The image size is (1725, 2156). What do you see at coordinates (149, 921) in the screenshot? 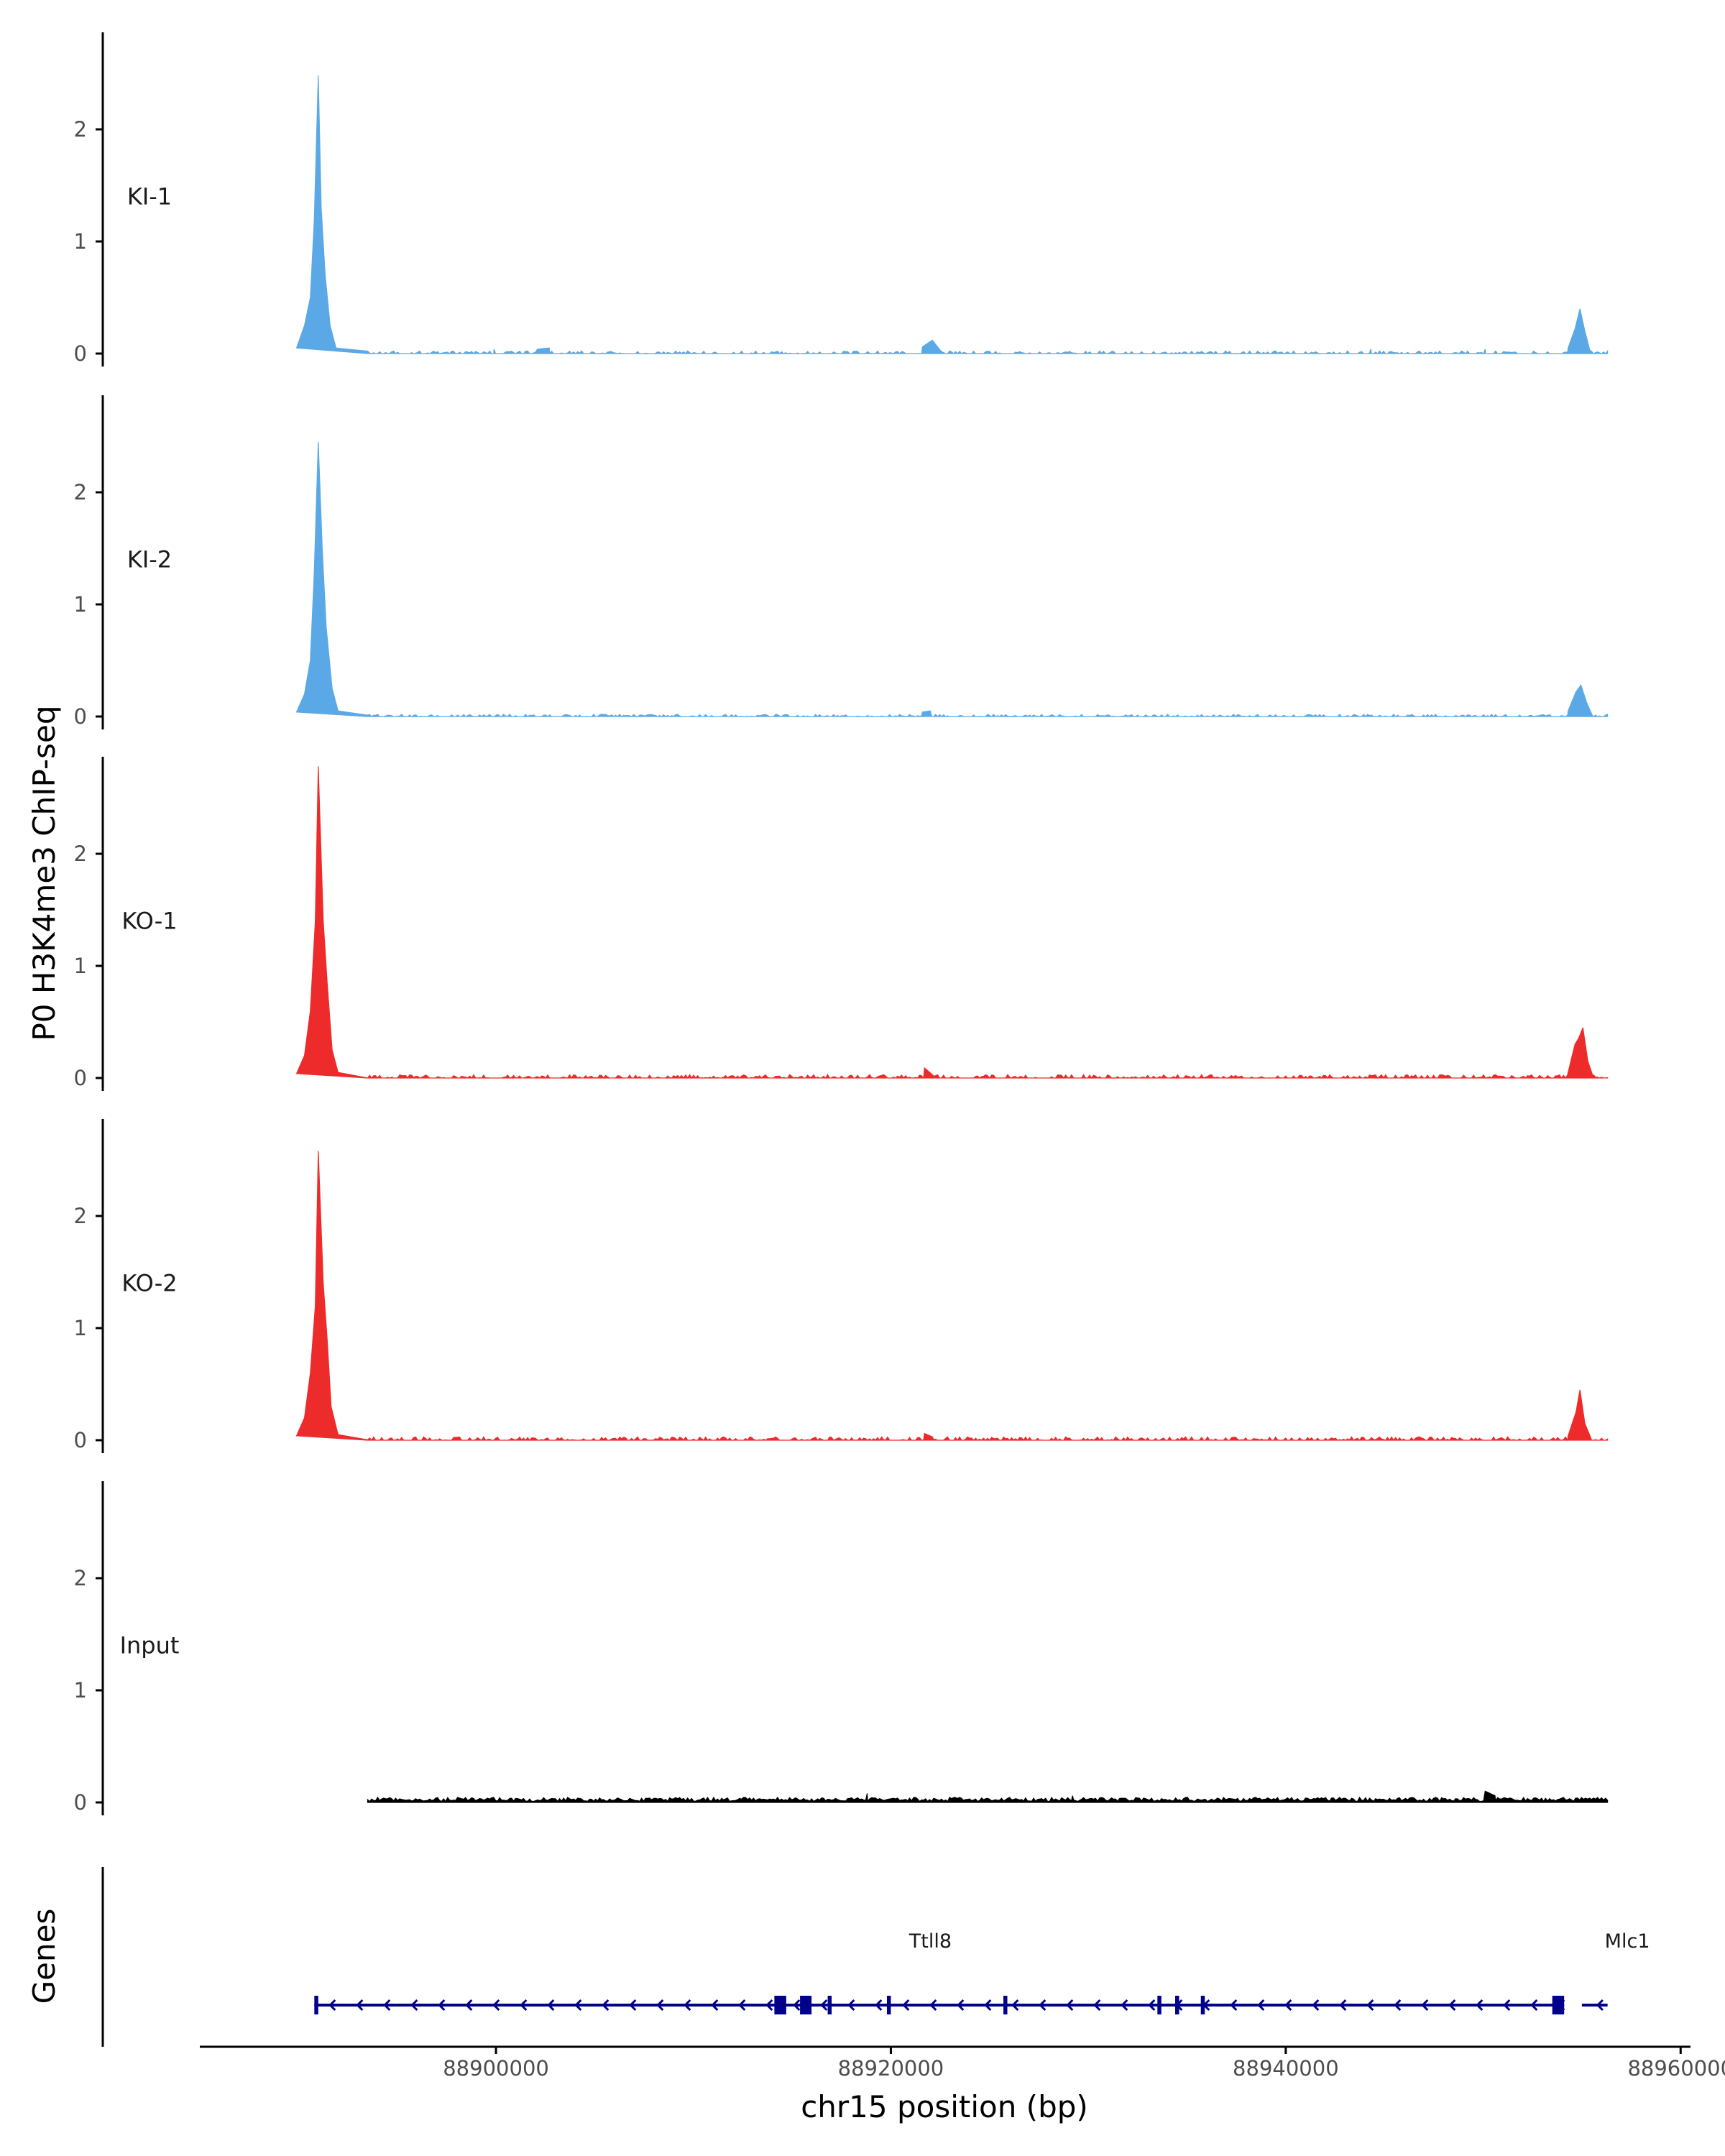
I see `track-label: KO-1` at bounding box center [149, 921].